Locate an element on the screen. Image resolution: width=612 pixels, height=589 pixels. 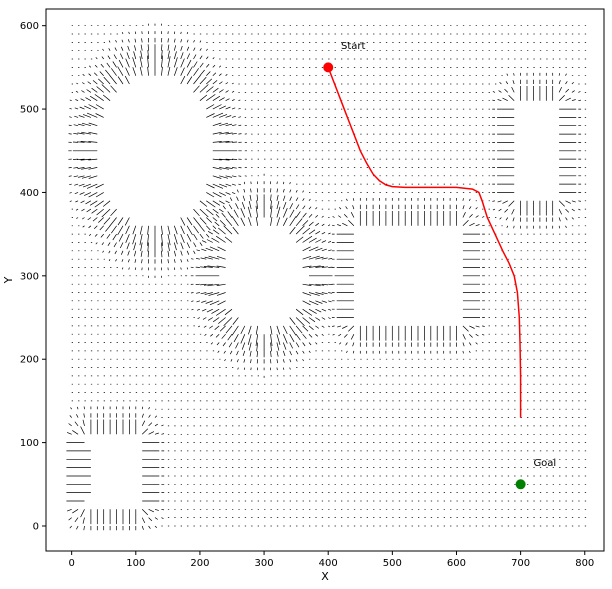
x-tick-label: 600 is located at coordinates (456, 563).